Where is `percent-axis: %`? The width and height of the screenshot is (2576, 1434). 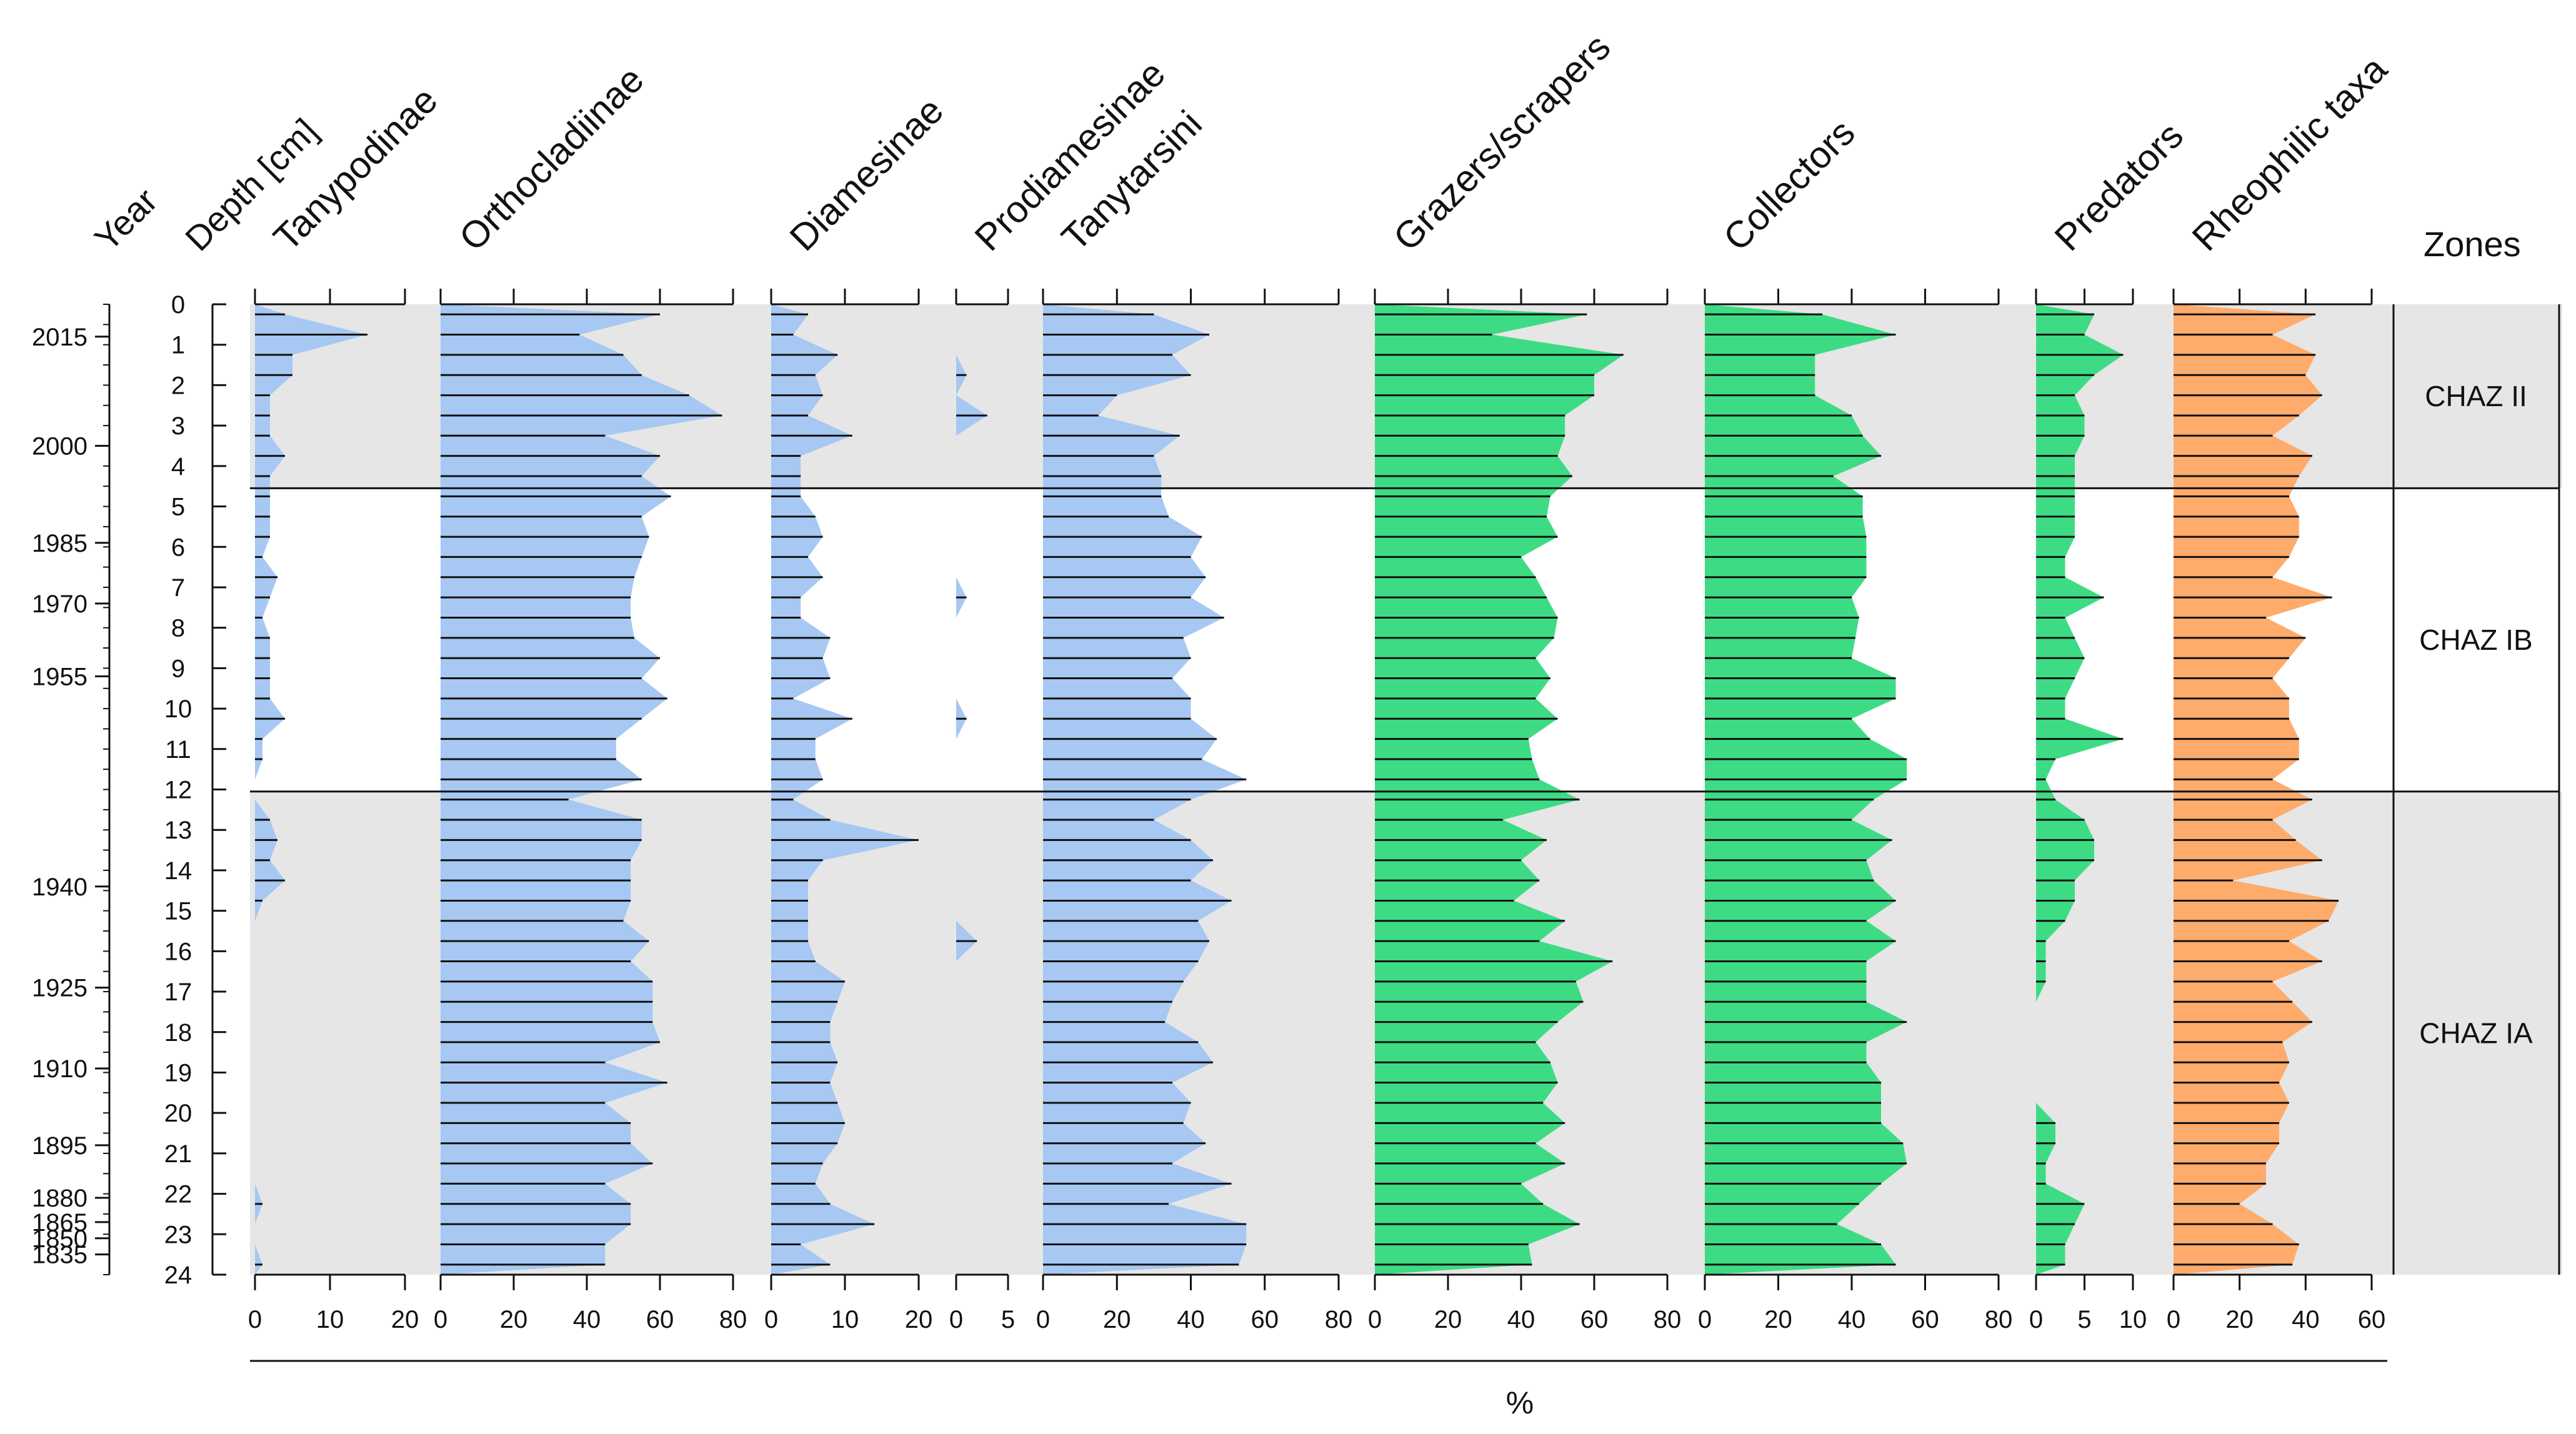 percent-axis: % is located at coordinates (1318, 1390).